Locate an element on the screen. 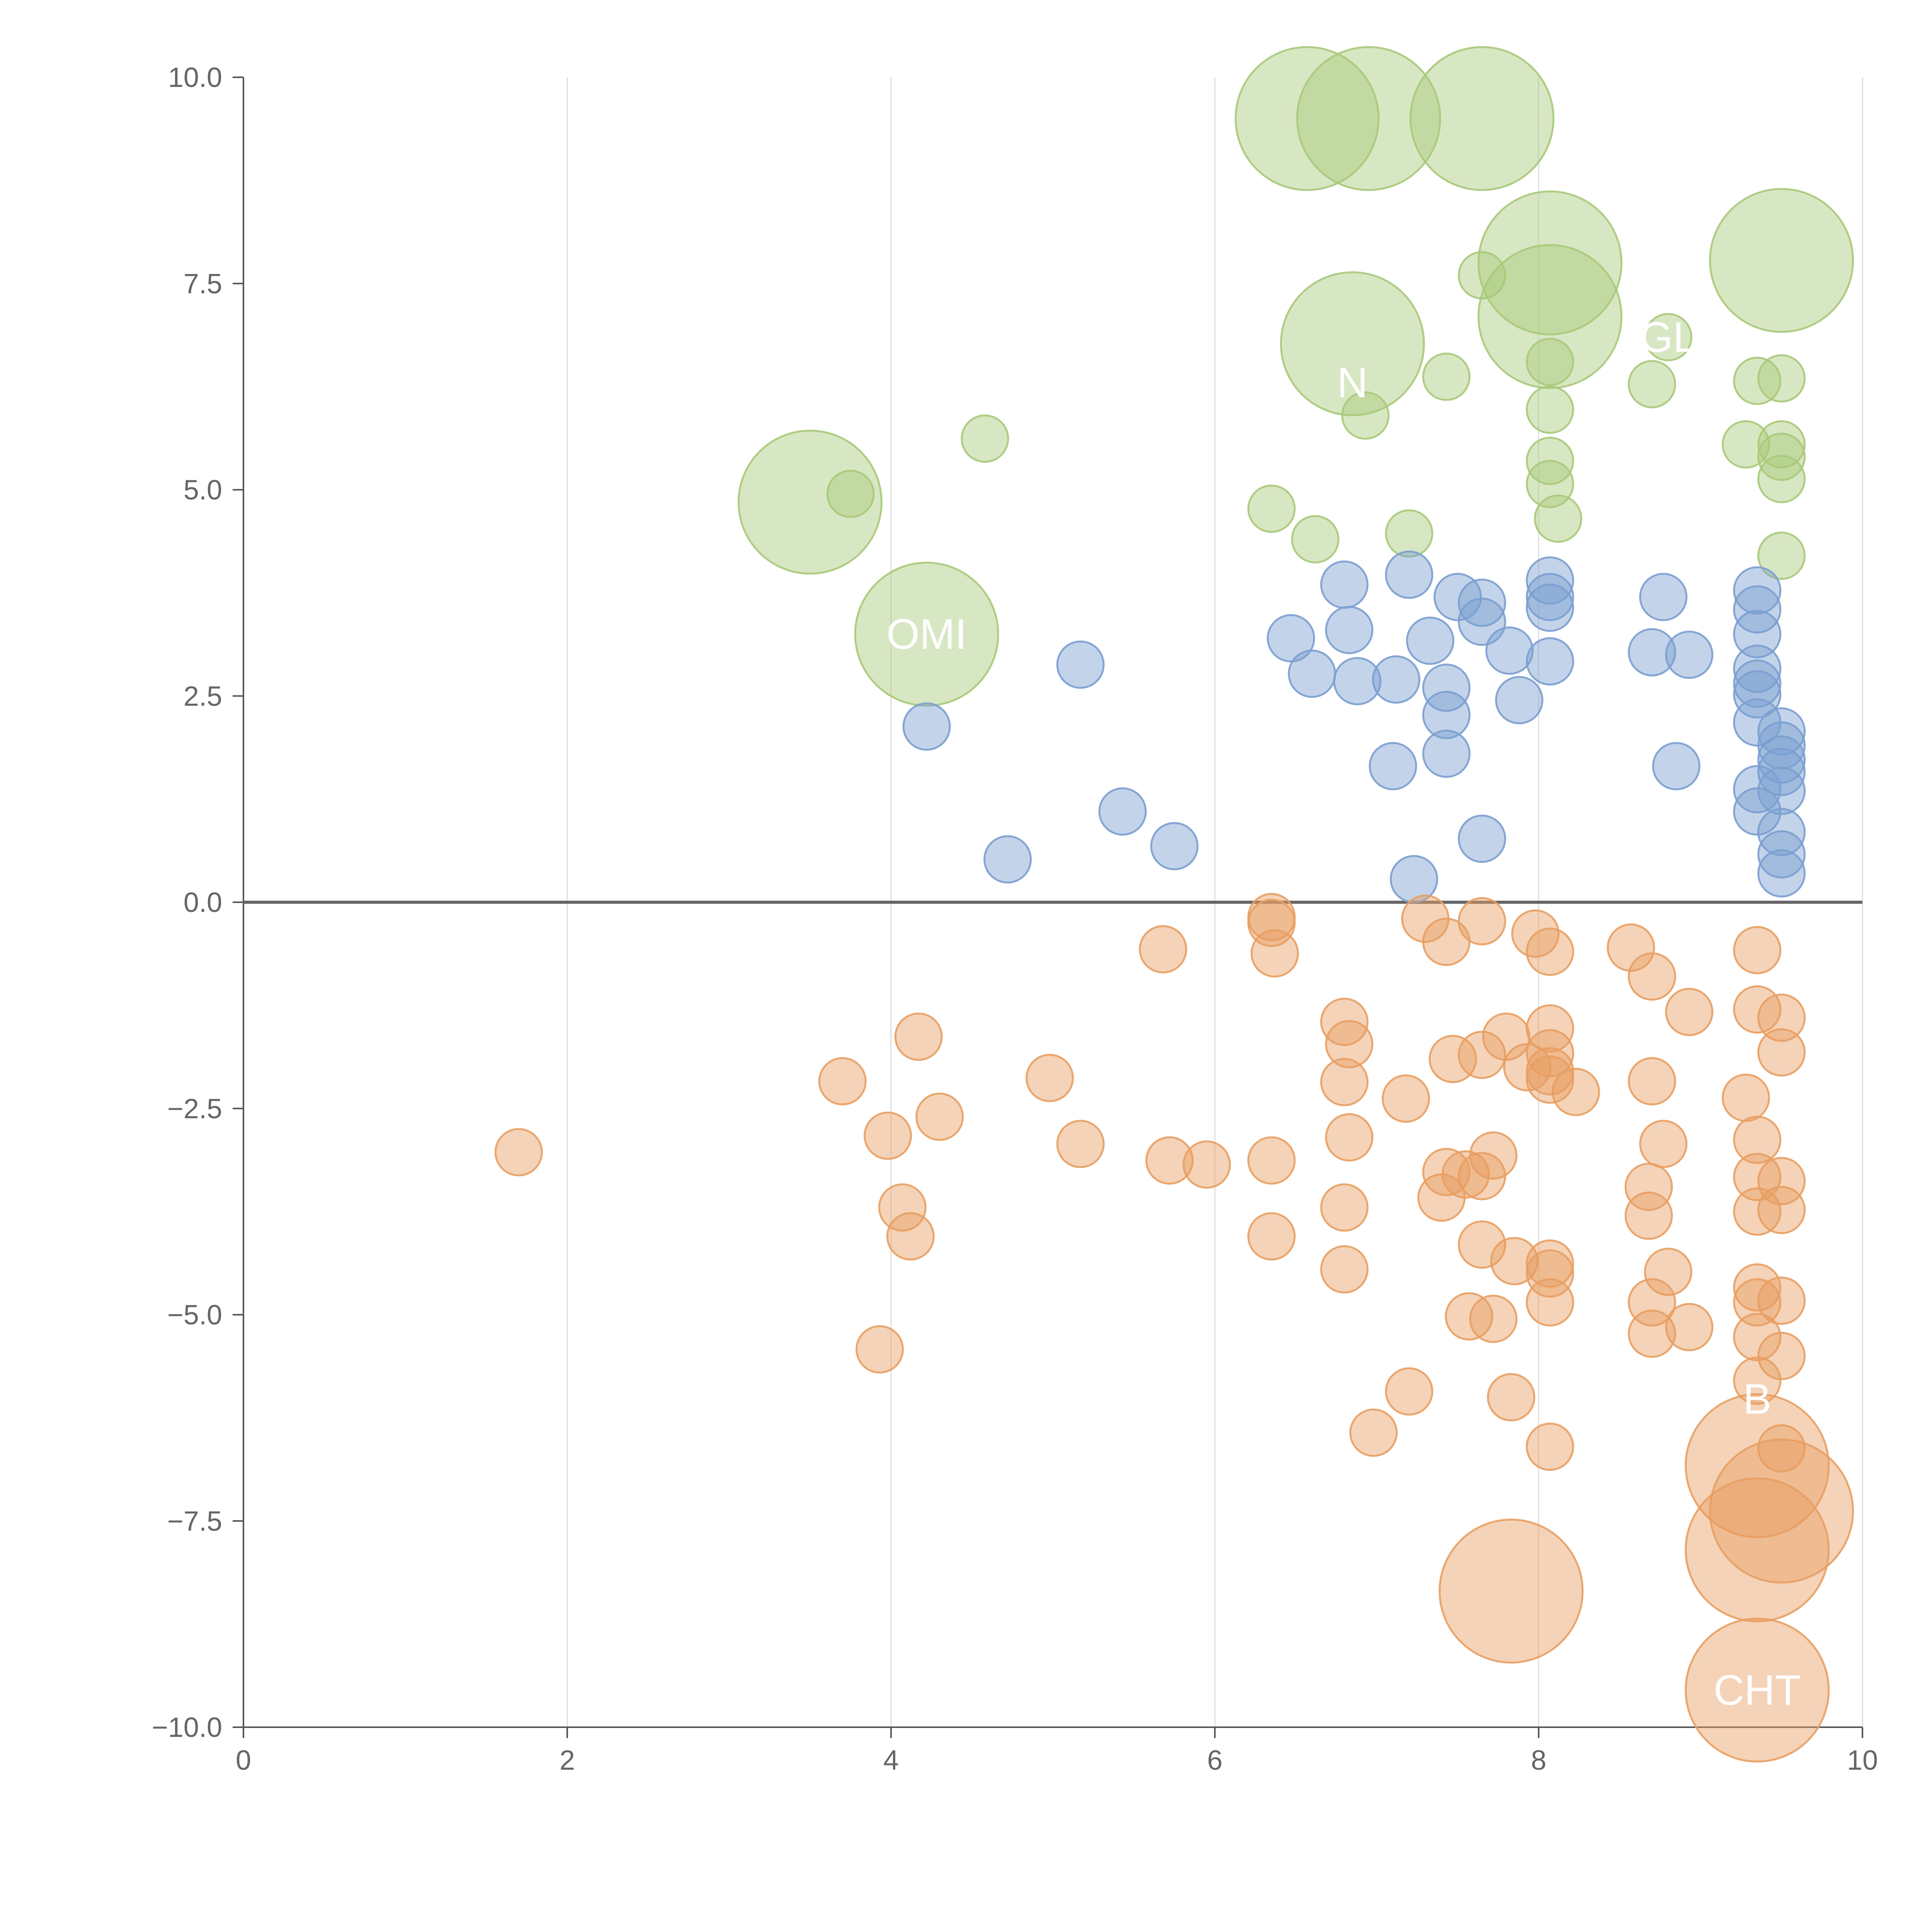 The height and width of the screenshot is (1932, 1932). x-tick-label: 2 is located at coordinates (567, 1760).